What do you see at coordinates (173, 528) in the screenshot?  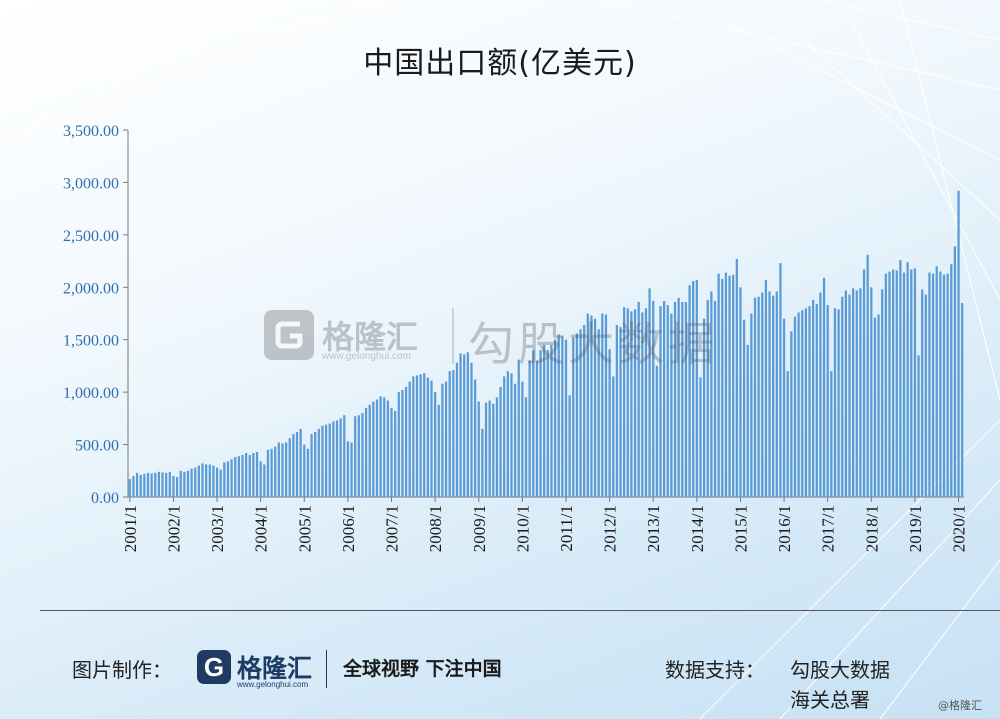 I see `x-tick-label: 2002/1` at bounding box center [173, 528].